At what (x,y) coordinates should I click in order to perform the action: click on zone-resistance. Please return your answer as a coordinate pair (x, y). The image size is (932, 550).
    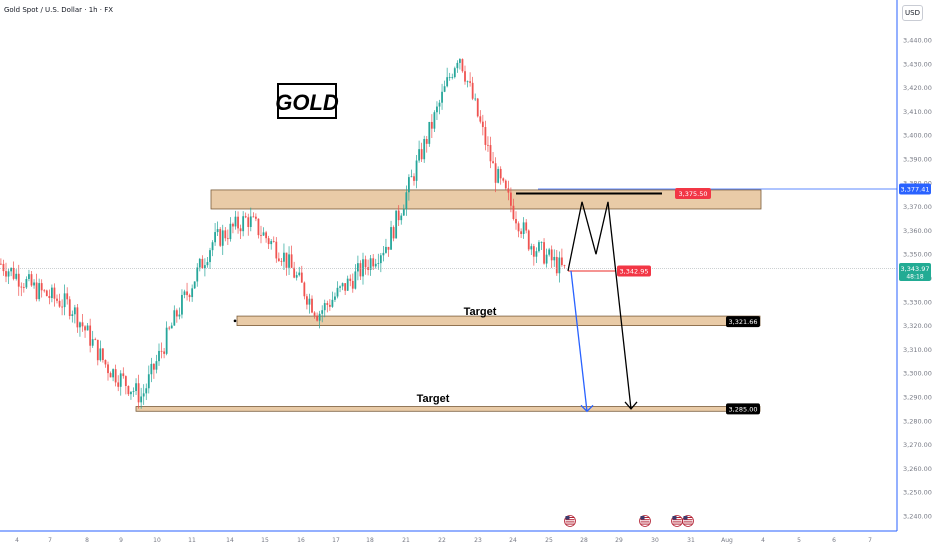
    Looking at the image, I should click on (486, 199).